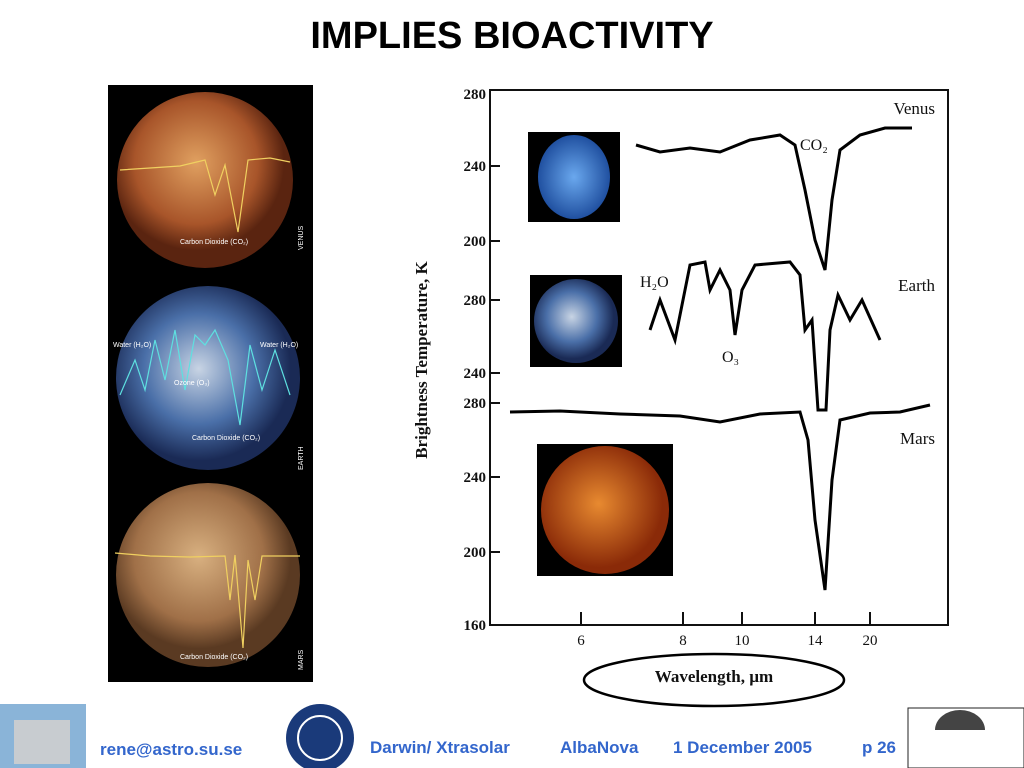 The width and height of the screenshot is (1024, 768). I want to click on y-tick-label: 160, so click(475, 626).